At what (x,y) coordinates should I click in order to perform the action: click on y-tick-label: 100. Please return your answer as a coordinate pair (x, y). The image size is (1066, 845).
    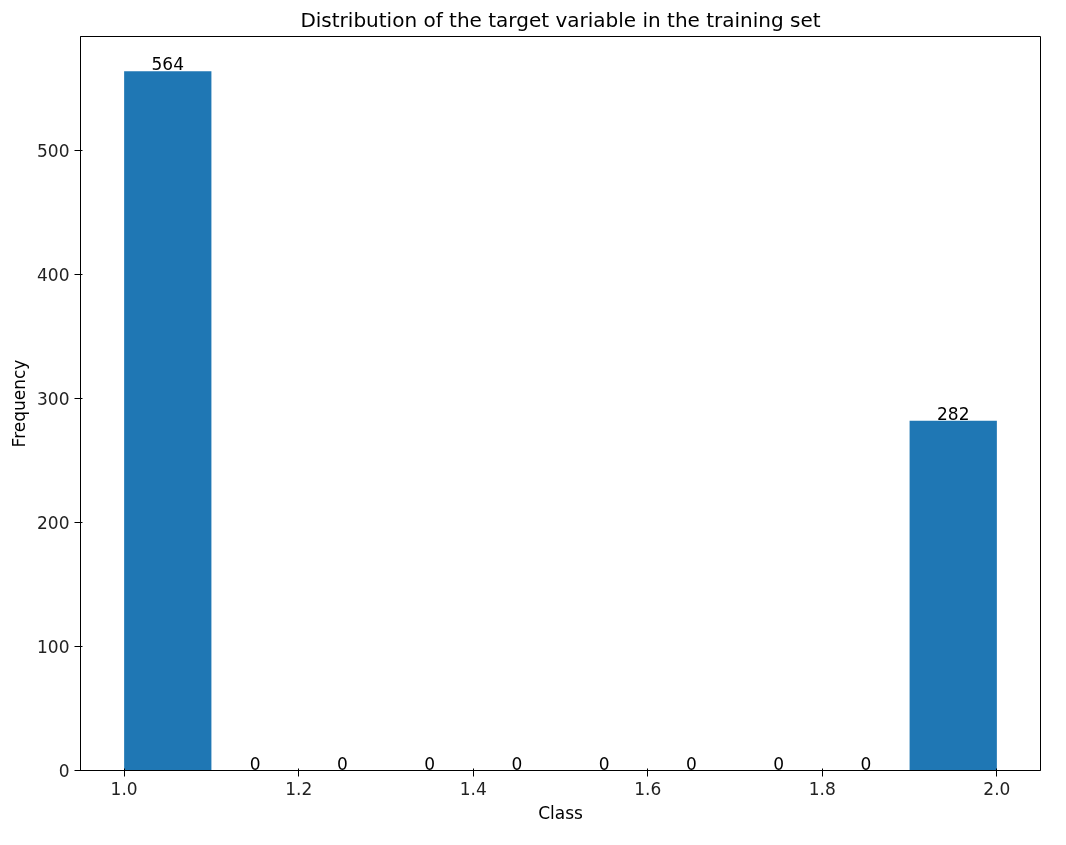
    Looking at the image, I should click on (53, 647).